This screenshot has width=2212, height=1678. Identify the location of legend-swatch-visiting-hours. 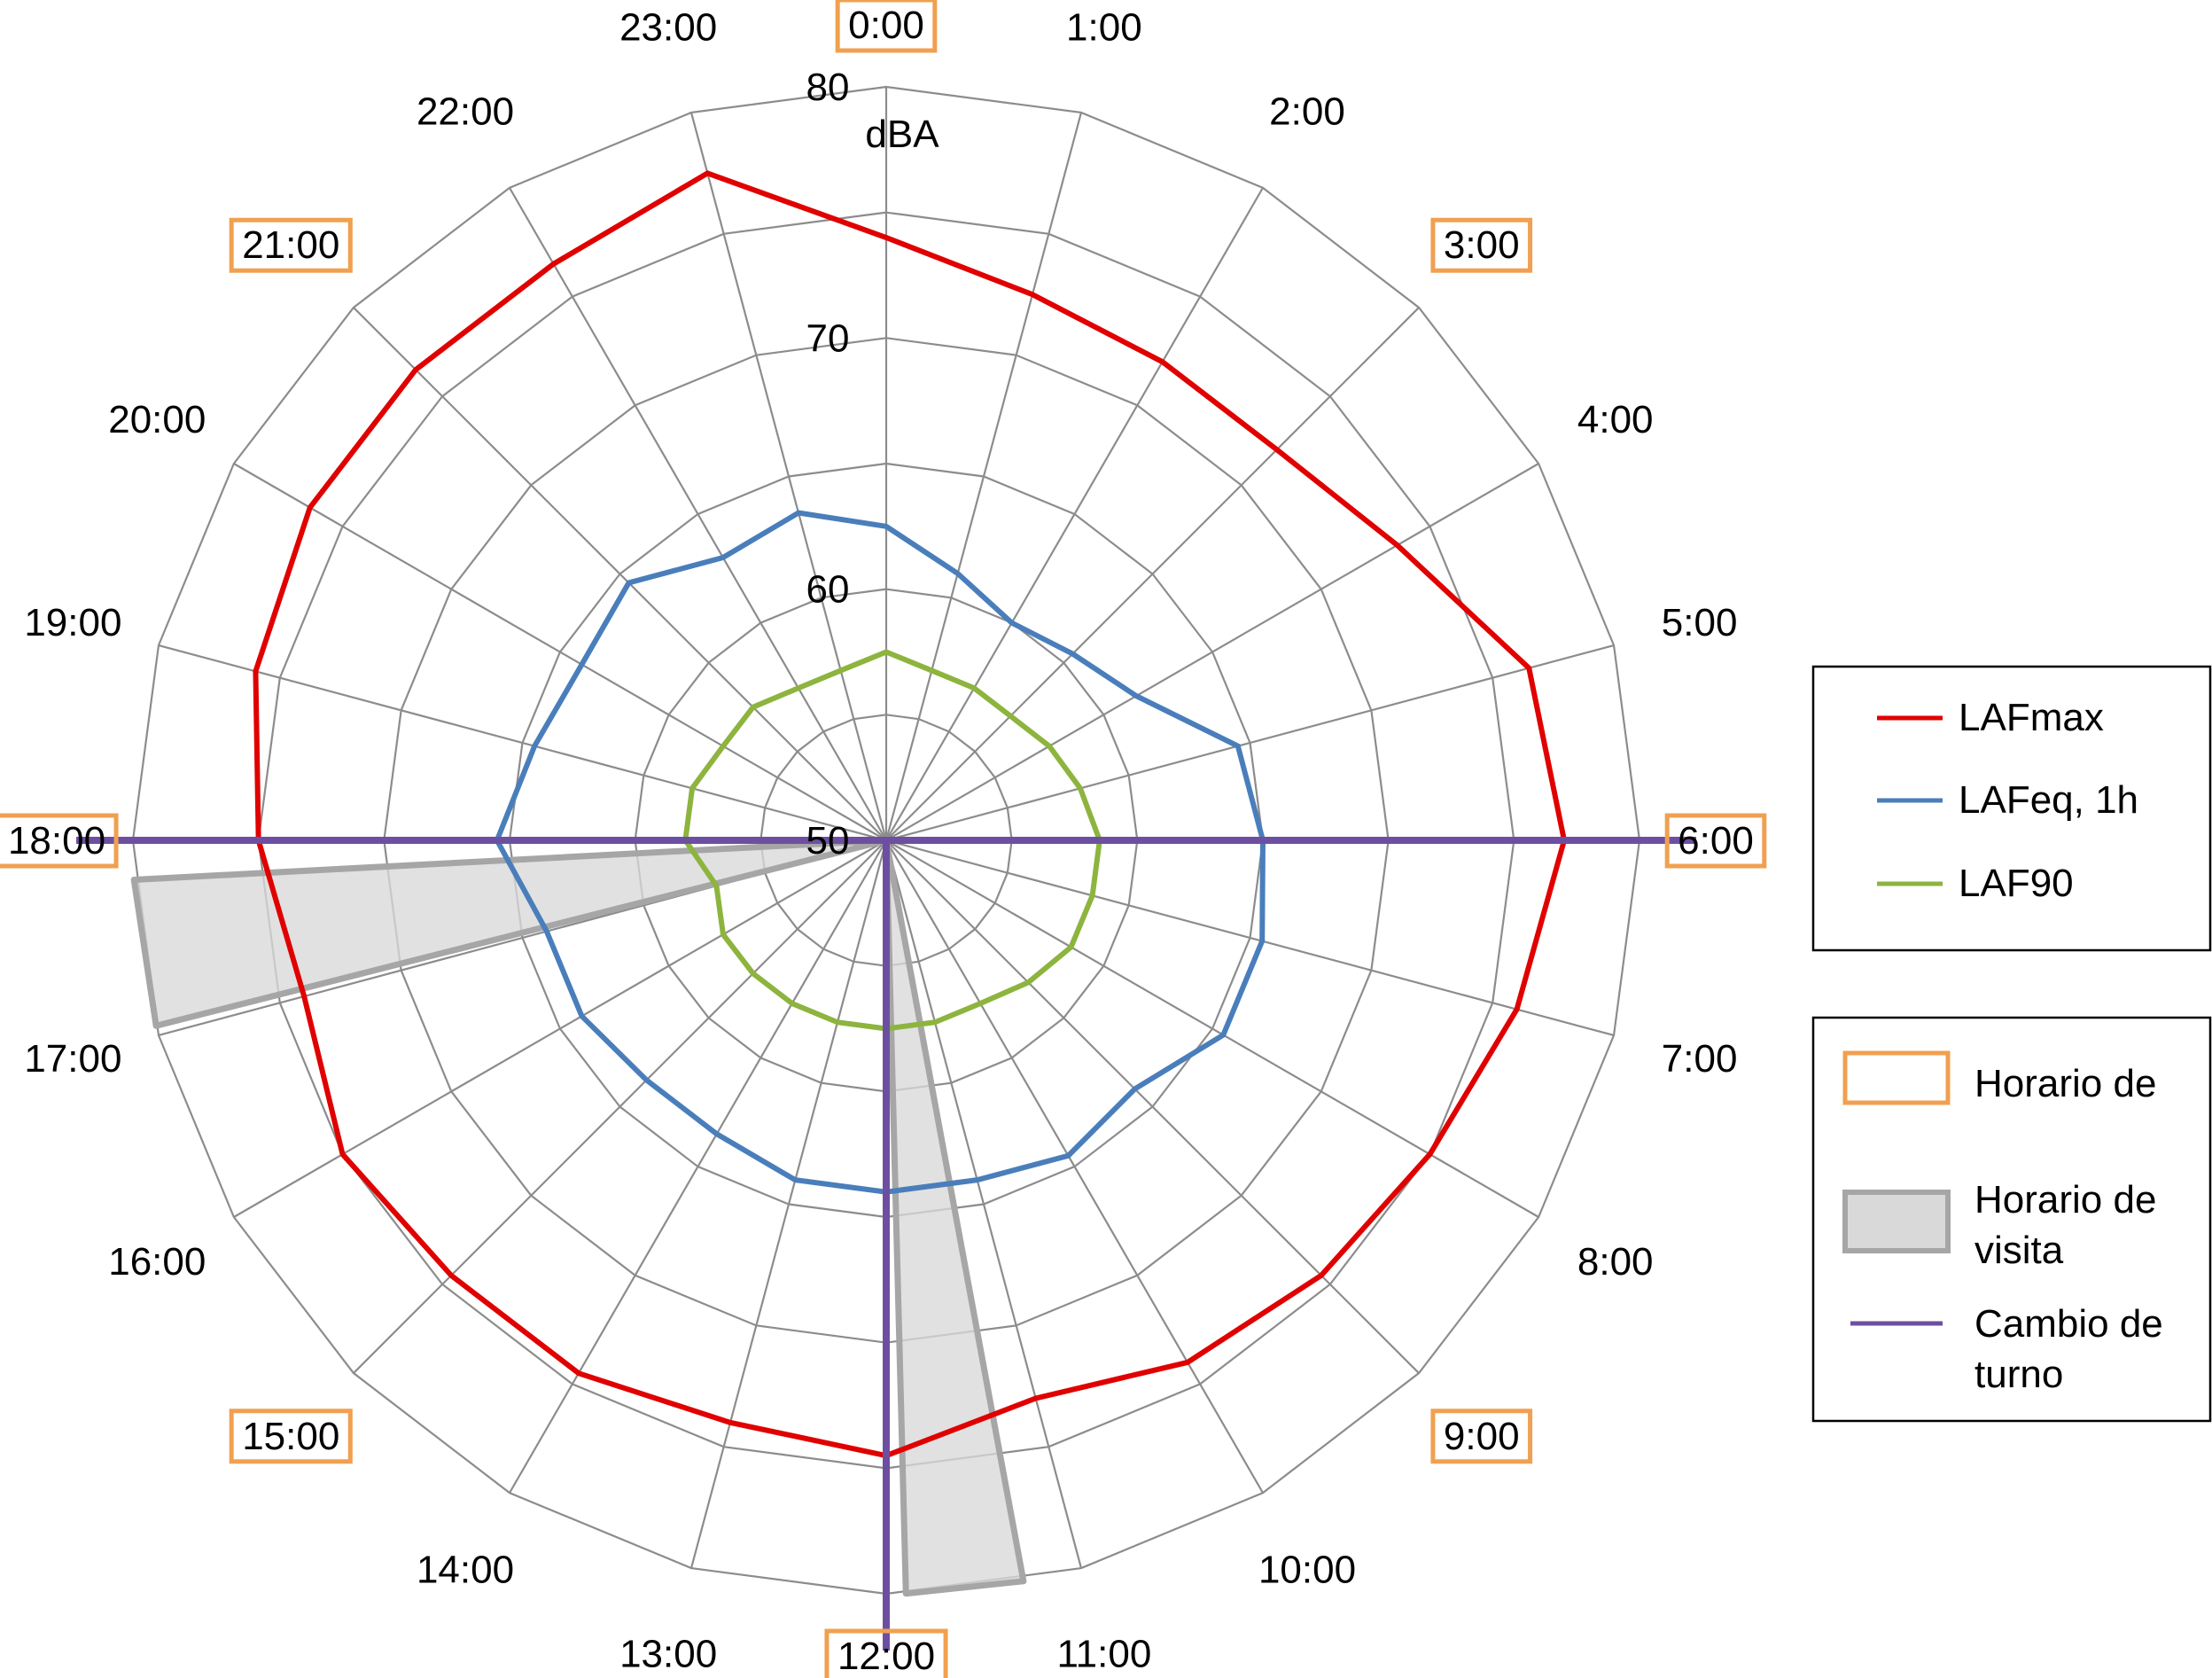
(1896, 1221).